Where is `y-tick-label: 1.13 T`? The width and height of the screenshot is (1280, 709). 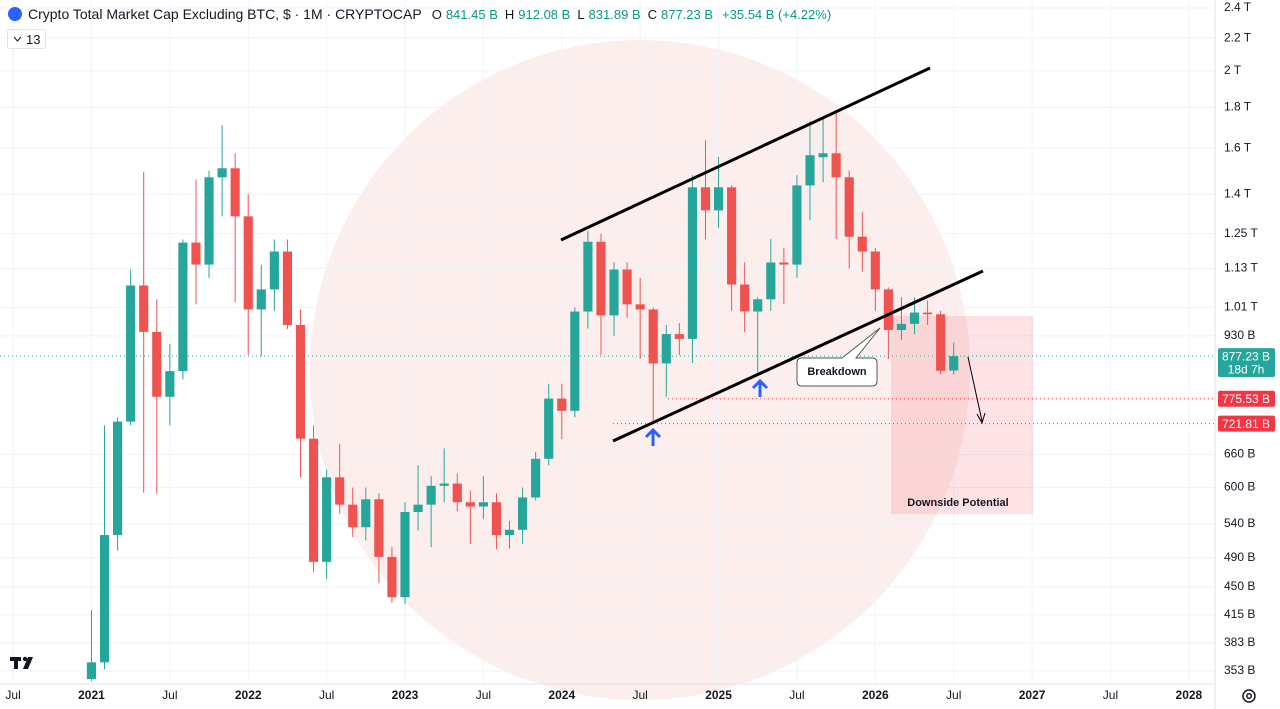 y-tick-label: 1.13 T is located at coordinates (1241, 268).